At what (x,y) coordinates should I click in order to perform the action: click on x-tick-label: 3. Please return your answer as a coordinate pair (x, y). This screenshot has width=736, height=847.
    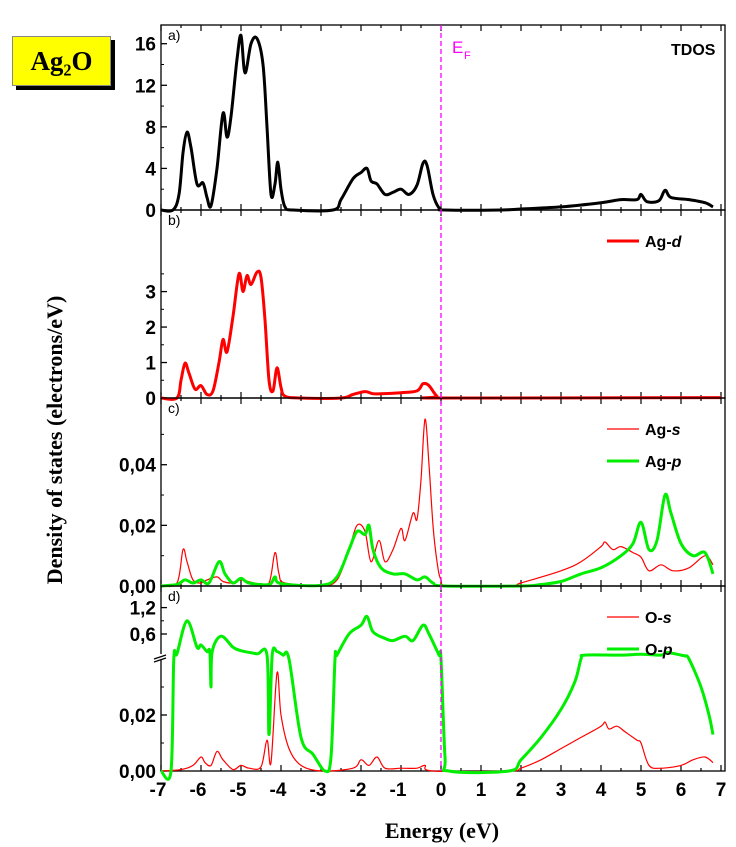
    Looking at the image, I should click on (561, 790).